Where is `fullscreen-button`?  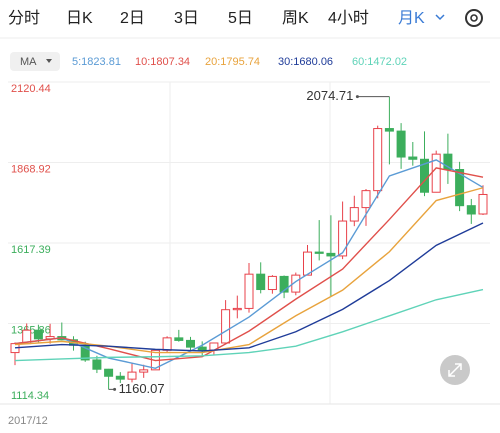
fullscreen-button is located at coordinates (455, 370).